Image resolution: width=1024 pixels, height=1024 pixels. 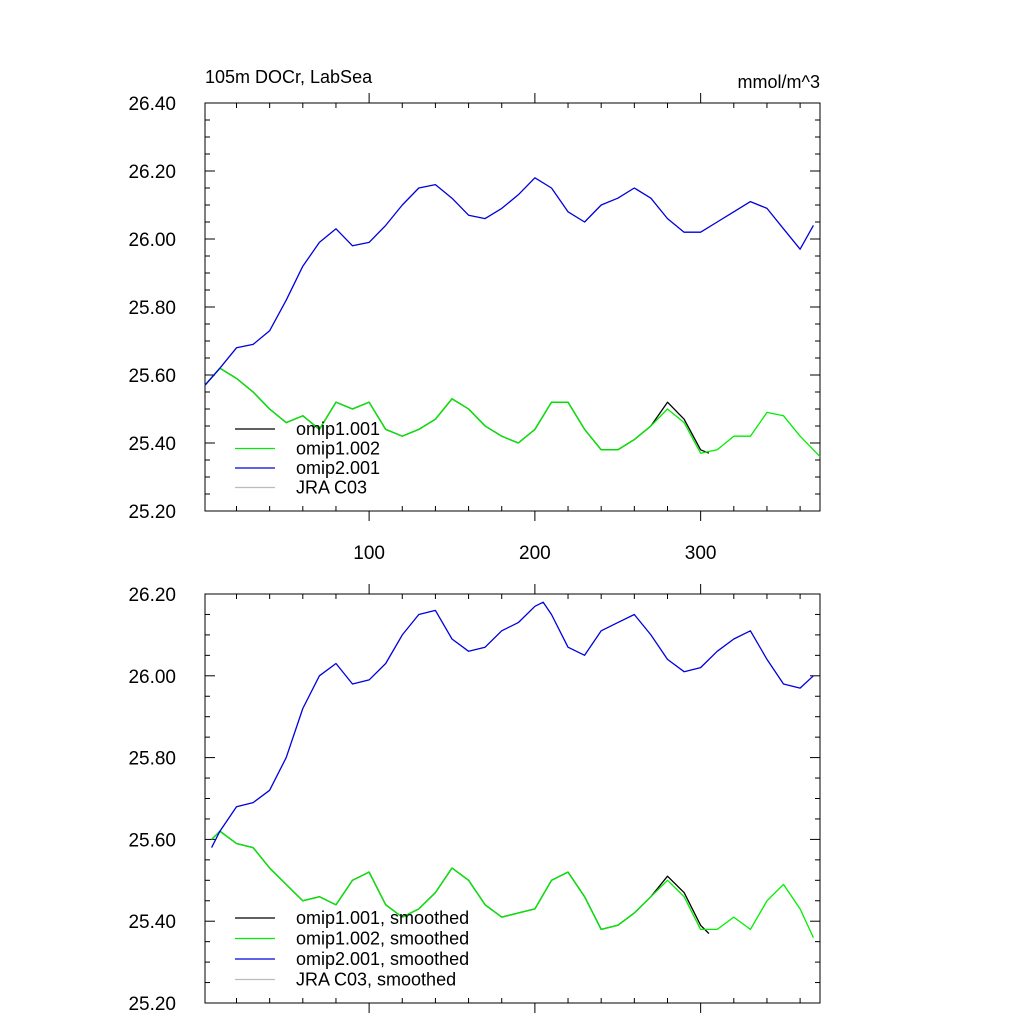 What do you see at coordinates (369, 553) in the screenshot?
I see `x-tick-label: 100` at bounding box center [369, 553].